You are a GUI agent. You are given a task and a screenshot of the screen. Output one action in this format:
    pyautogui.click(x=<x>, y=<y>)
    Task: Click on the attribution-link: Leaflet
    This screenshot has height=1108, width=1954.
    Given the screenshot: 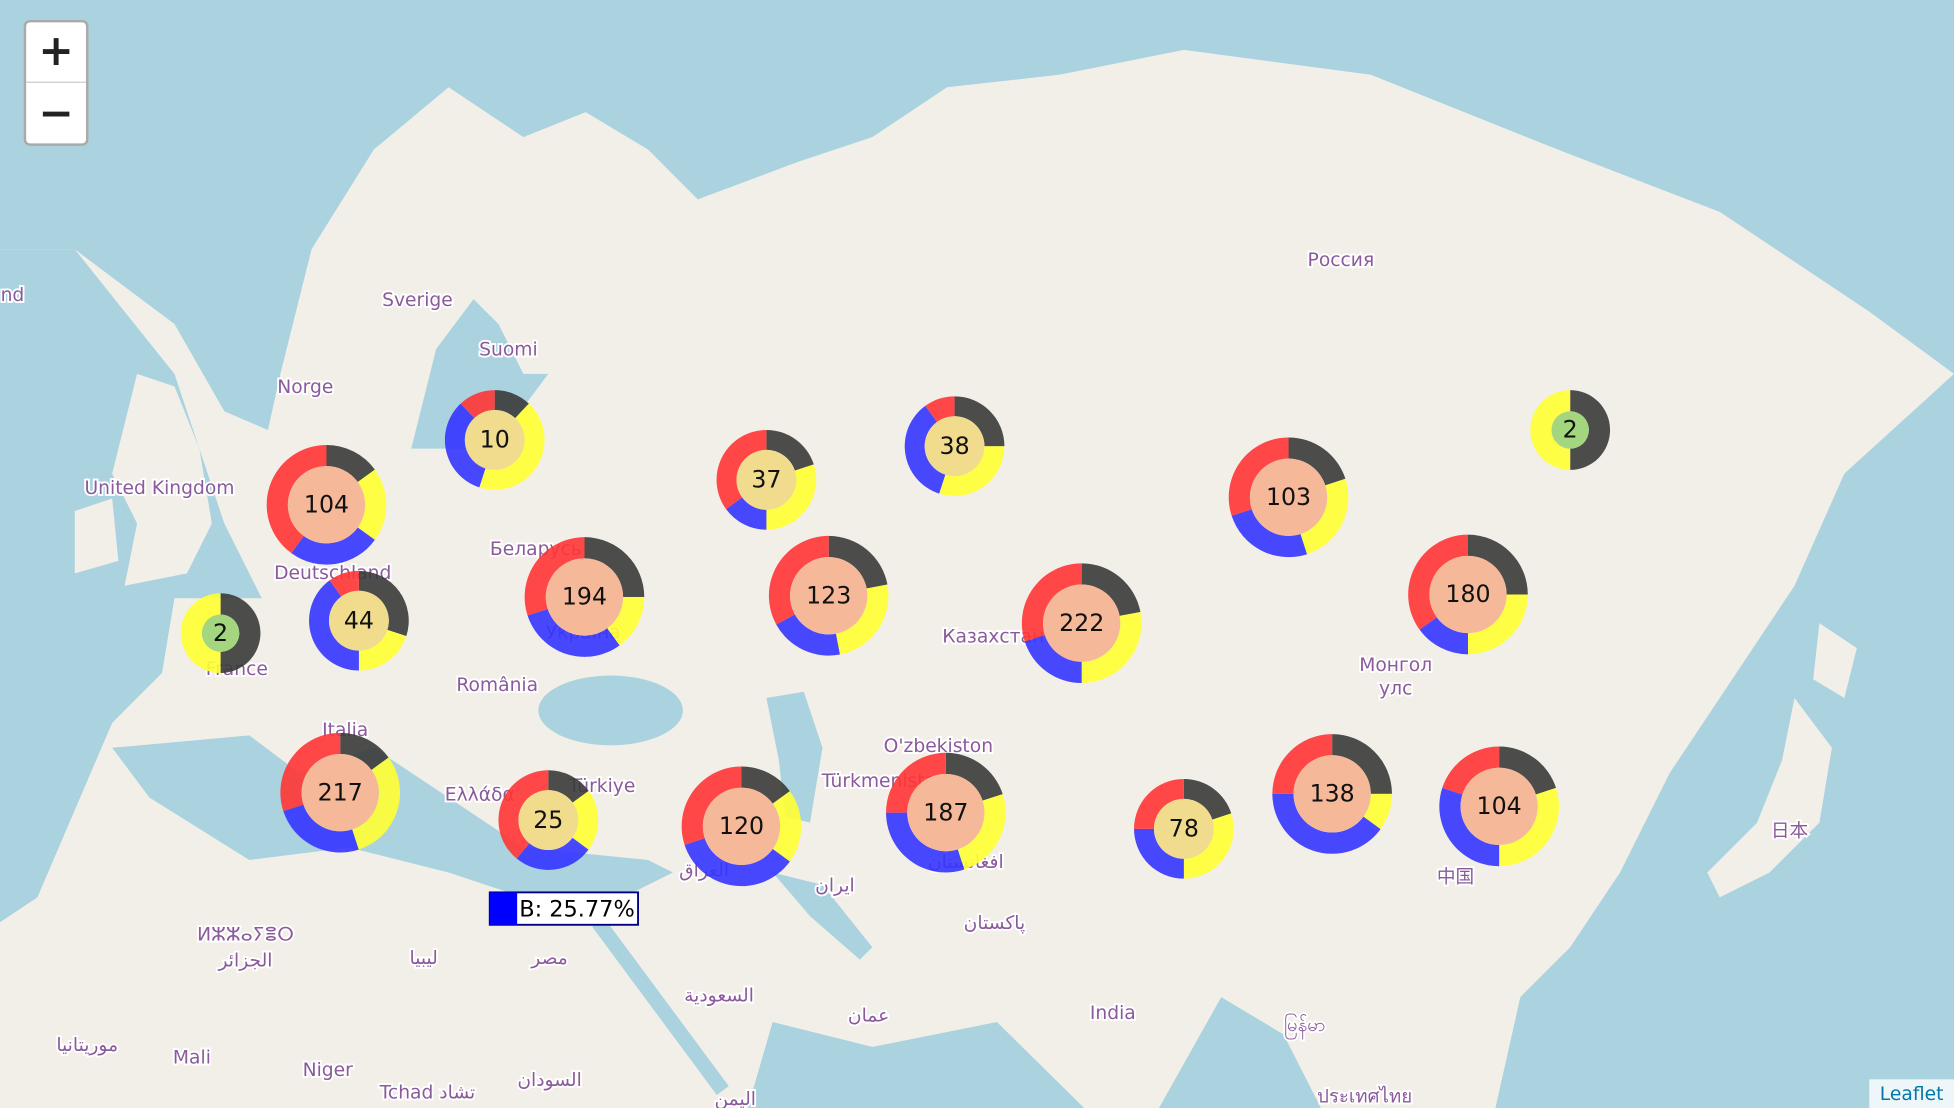 What is the action you would take?
    pyautogui.click(x=1912, y=1094)
    